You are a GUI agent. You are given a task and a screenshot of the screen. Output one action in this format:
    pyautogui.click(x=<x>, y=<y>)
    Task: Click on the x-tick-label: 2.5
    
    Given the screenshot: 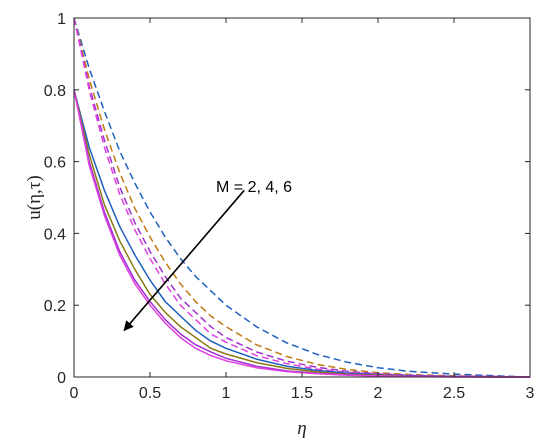 What is the action you would take?
    pyautogui.click(x=454, y=393)
    